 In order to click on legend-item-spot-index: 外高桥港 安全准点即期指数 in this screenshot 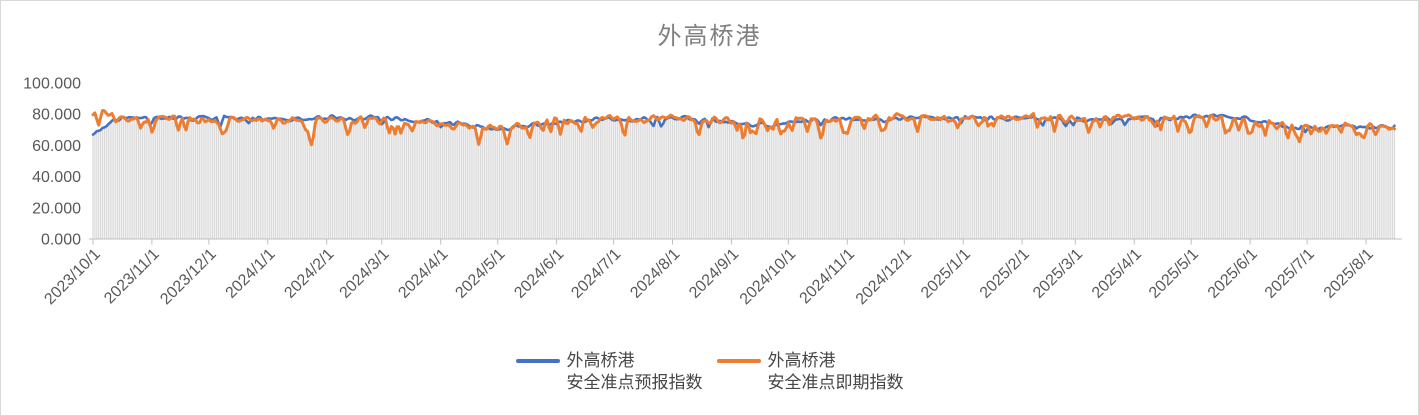, I will do `click(810, 372)`.